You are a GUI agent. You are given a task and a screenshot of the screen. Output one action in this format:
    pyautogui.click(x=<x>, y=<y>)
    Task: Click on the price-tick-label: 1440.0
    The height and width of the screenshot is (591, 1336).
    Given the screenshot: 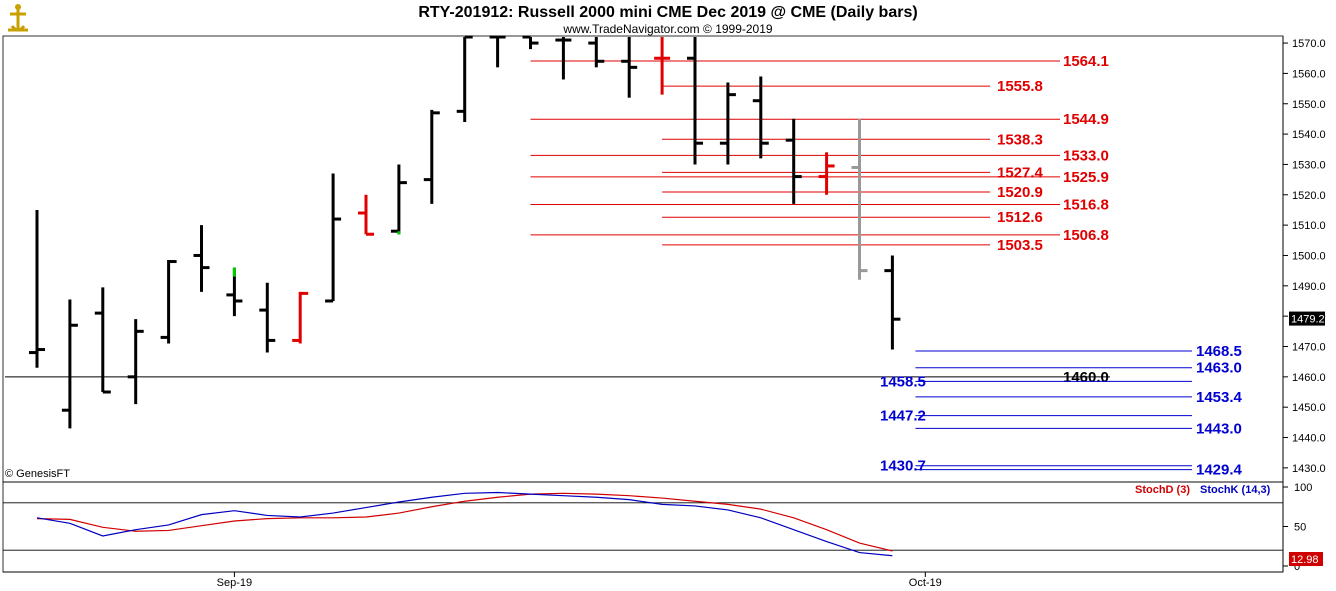 What is the action you would take?
    pyautogui.click(x=1309, y=439)
    